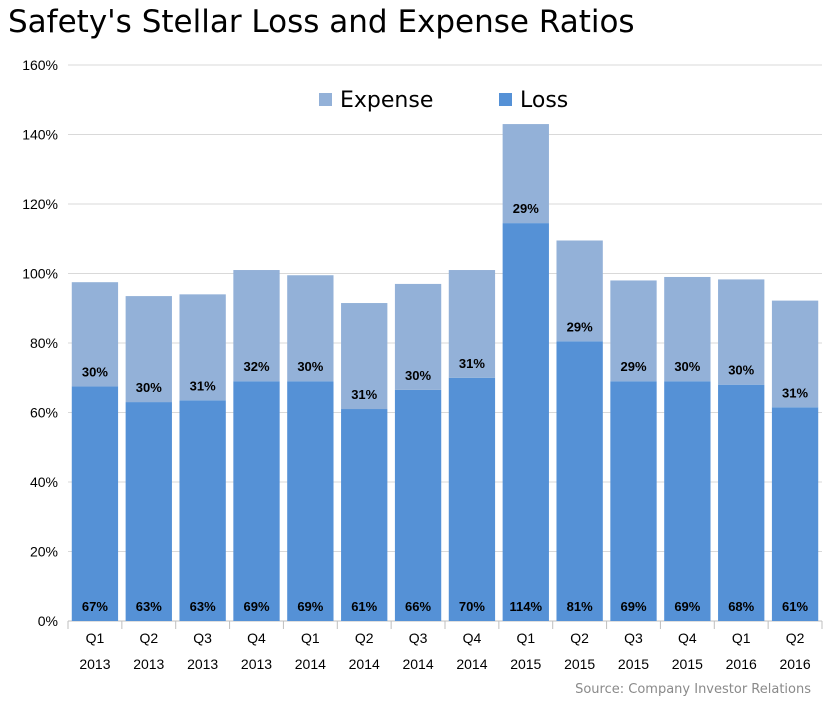 Image resolution: width=833 pixels, height=709 pixels. I want to click on loss-data-label: 81%, so click(580, 606).